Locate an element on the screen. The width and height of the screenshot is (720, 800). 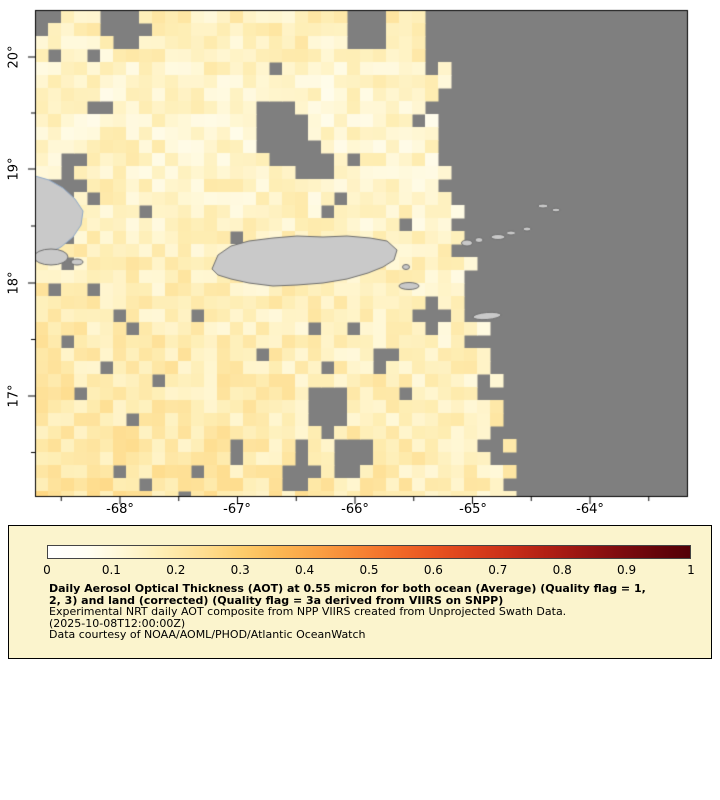
colorbar-tick-label: 0.6 is located at coordinates (433, 570).